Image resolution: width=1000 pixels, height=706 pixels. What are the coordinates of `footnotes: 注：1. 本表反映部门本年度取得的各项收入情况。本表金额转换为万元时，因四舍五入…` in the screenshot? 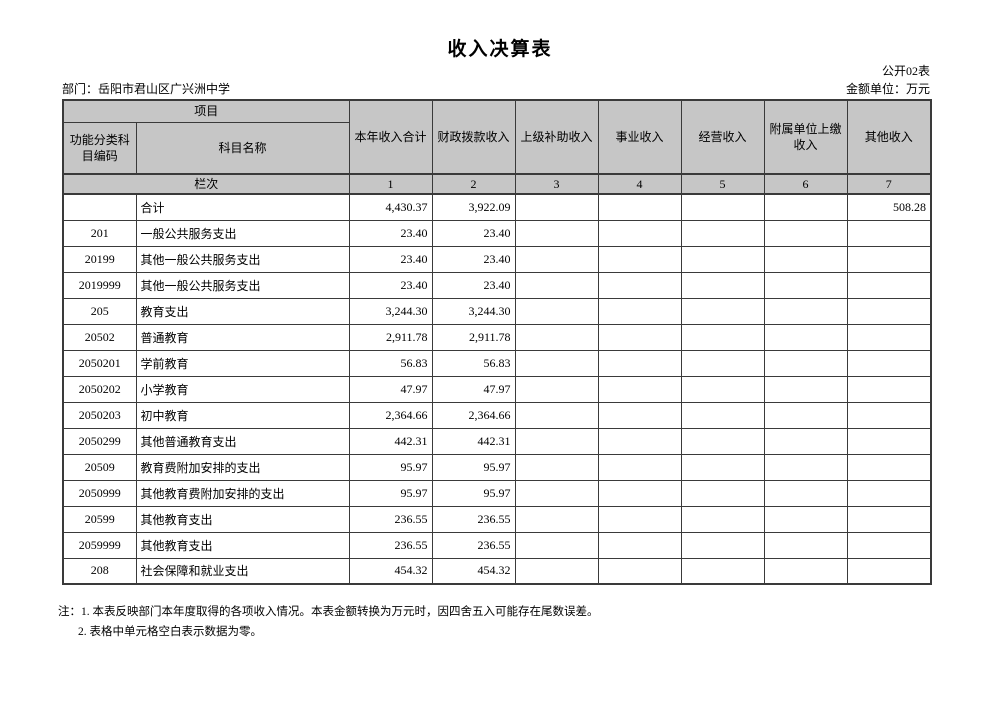 It's located at (508, 622).